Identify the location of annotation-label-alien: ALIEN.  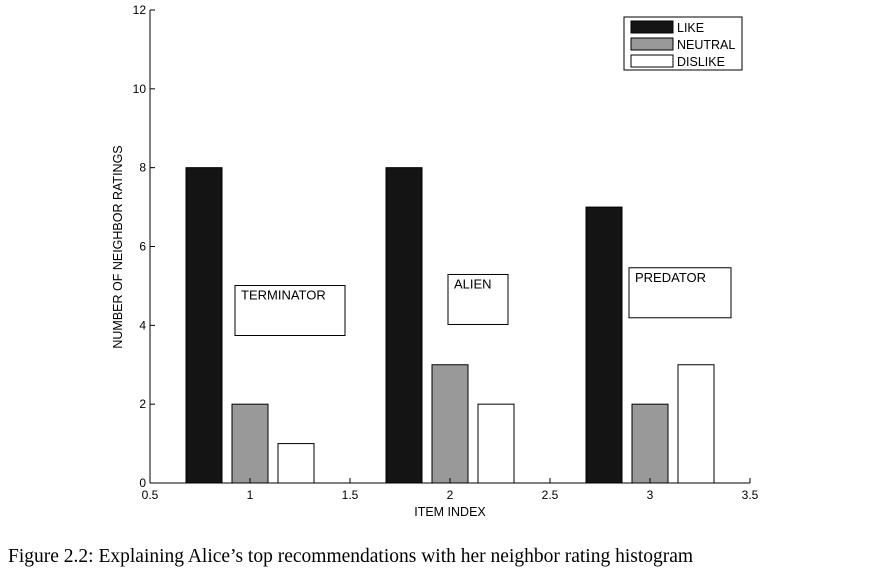
(473, 283).